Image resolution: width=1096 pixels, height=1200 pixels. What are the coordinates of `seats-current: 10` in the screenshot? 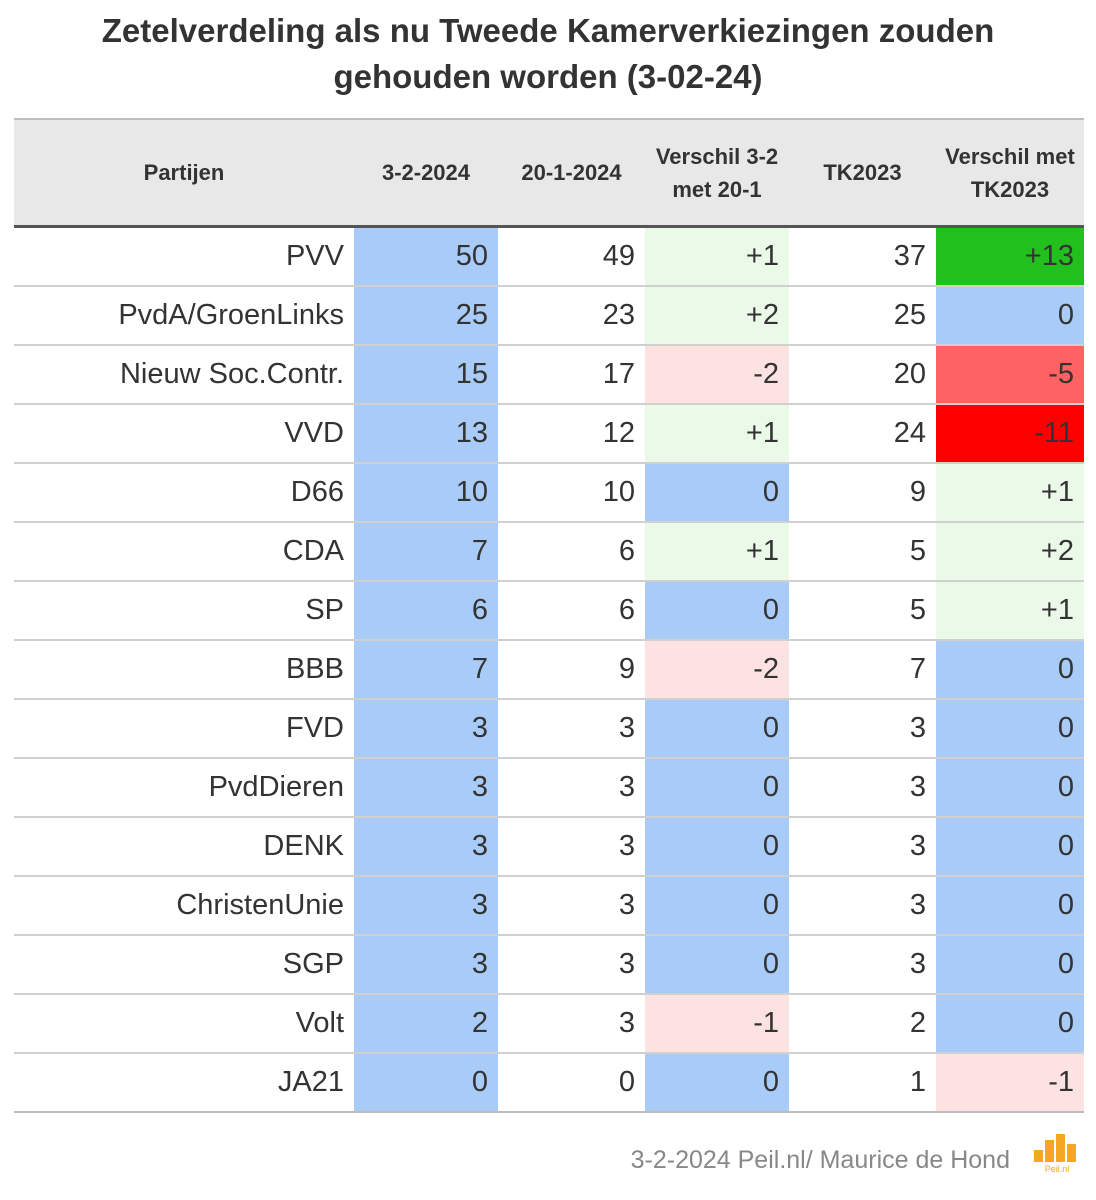 It's located at (426, 493).